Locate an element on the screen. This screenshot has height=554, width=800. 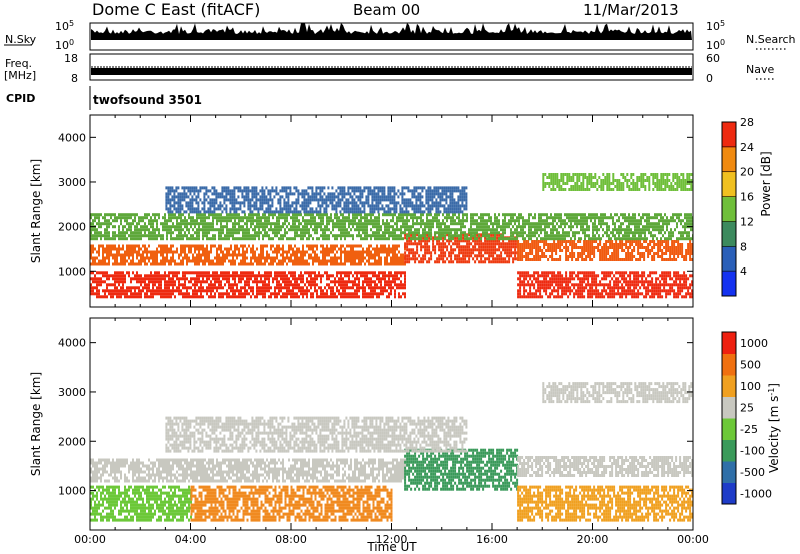
freq-panel: Freq. [MHz] 18 8 60 0 Nave is located at coordinates (390, 68).